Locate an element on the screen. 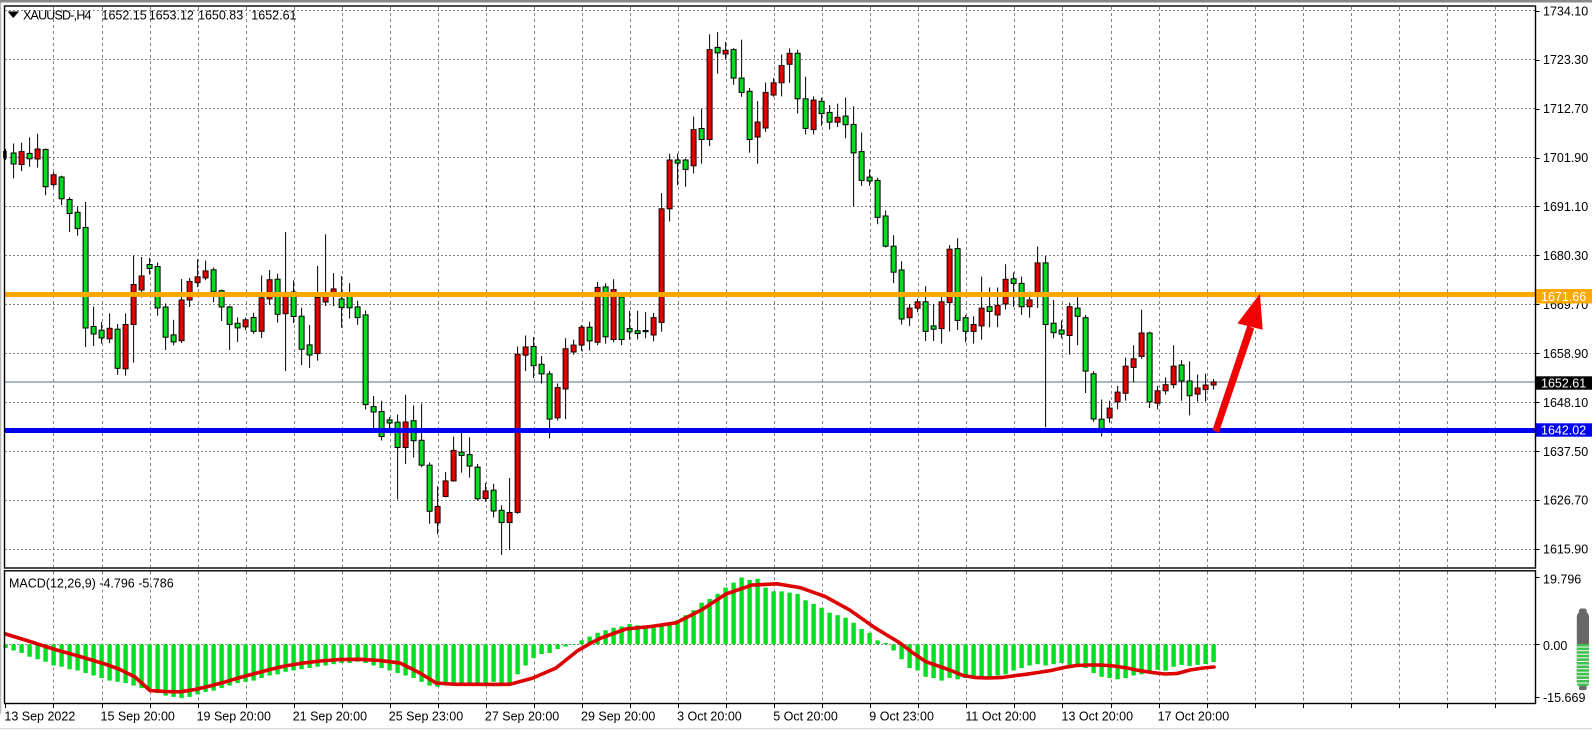  svg-text: -15.669 is located at coordinates (1564, 698).